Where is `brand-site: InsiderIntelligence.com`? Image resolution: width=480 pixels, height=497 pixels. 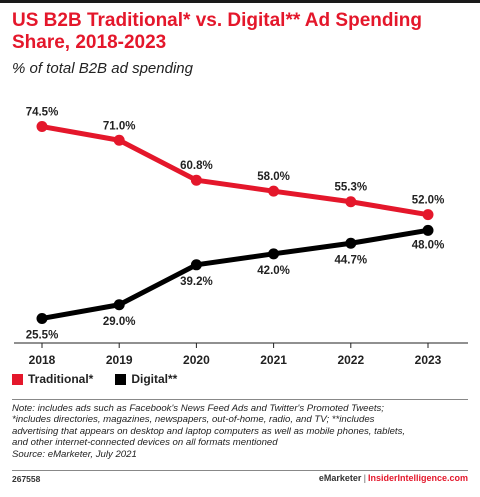 brand-site: InsiderIntelligence.com is located at coordinates (417, 478).